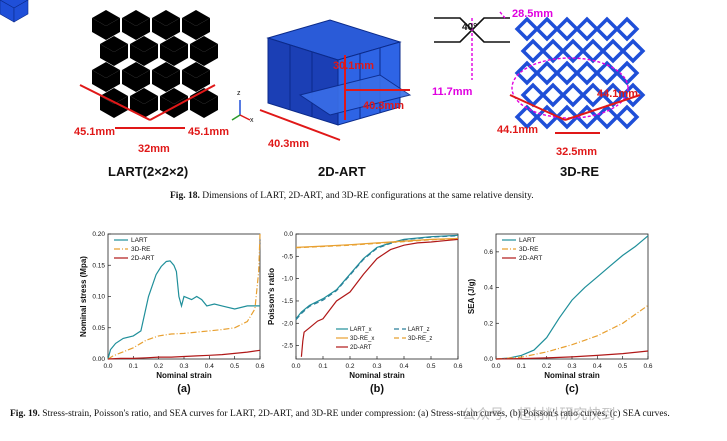  What do you see at coordinates (14, 11) in the screenshot?
I see `lart-model` at bounding box center [14, 11].